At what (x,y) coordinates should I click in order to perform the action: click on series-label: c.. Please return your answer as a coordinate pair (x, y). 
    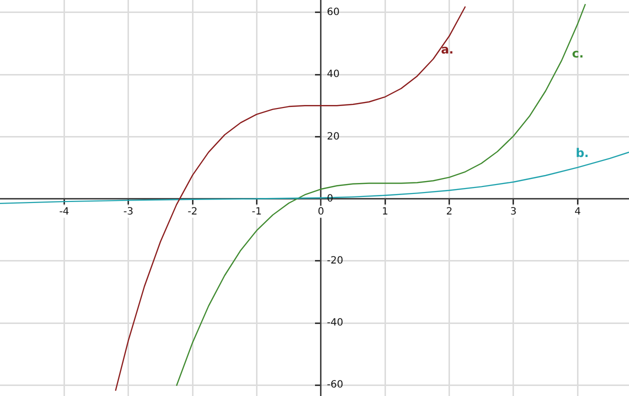
    Looking at the image, I should click on (578, 53).